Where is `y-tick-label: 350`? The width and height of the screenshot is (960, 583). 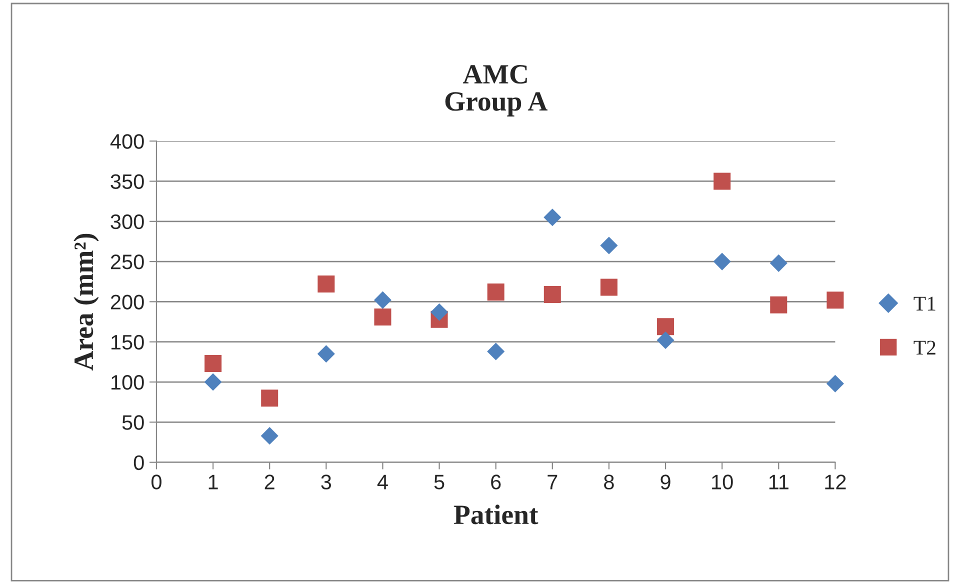
y-tick-label: 350 is located at coordinates (127, 181).